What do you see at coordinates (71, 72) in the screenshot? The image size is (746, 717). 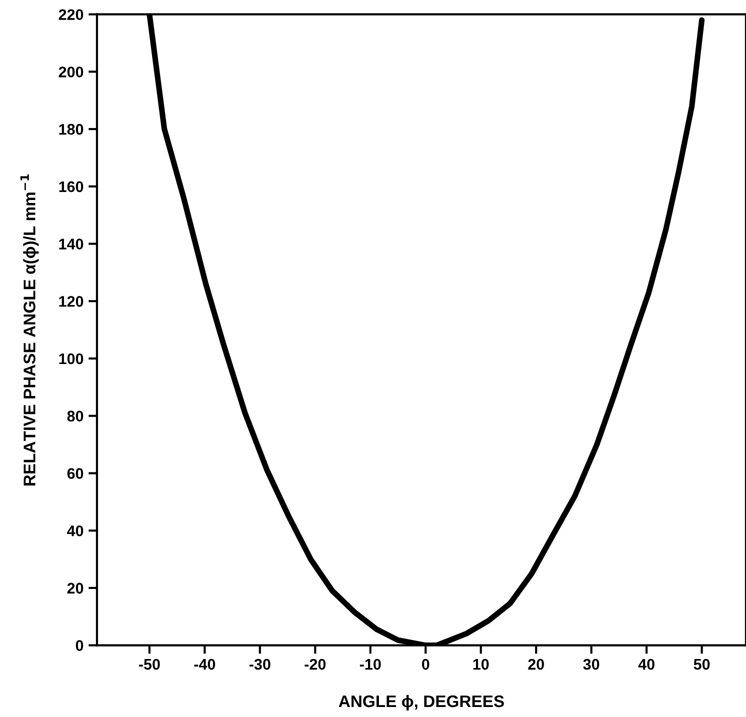 I see `y-tick-label: 200` at bounding box center [71, 72].